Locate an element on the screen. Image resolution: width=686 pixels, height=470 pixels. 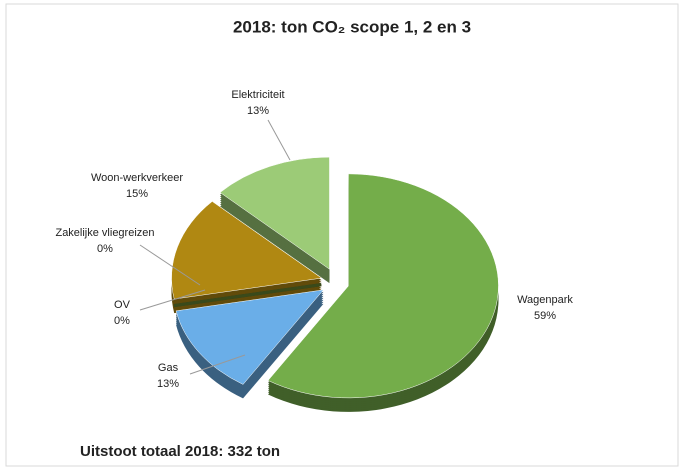
category-label: OV is located at coordinates (122, 305).